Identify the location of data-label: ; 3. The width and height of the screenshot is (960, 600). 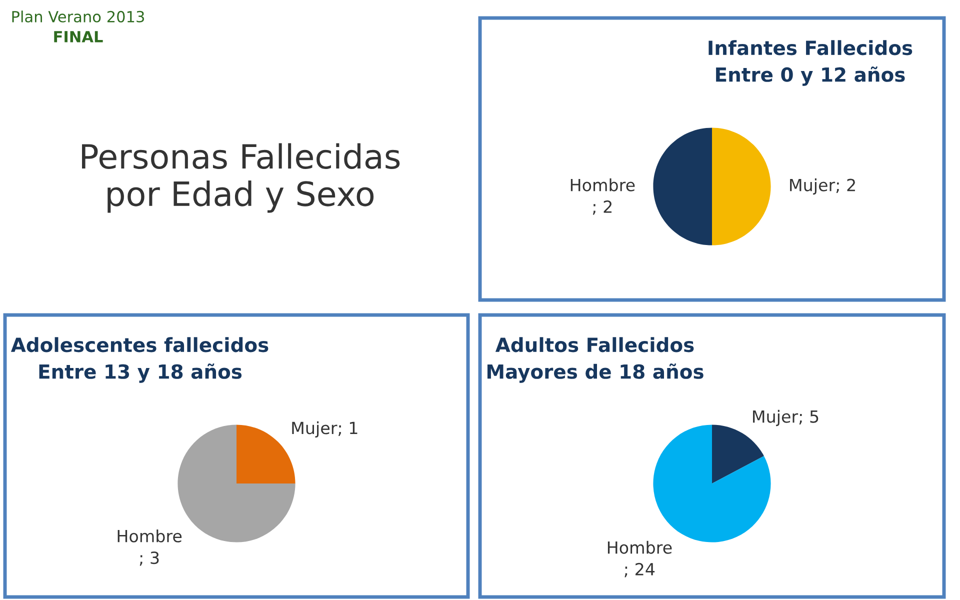
(149, 558).